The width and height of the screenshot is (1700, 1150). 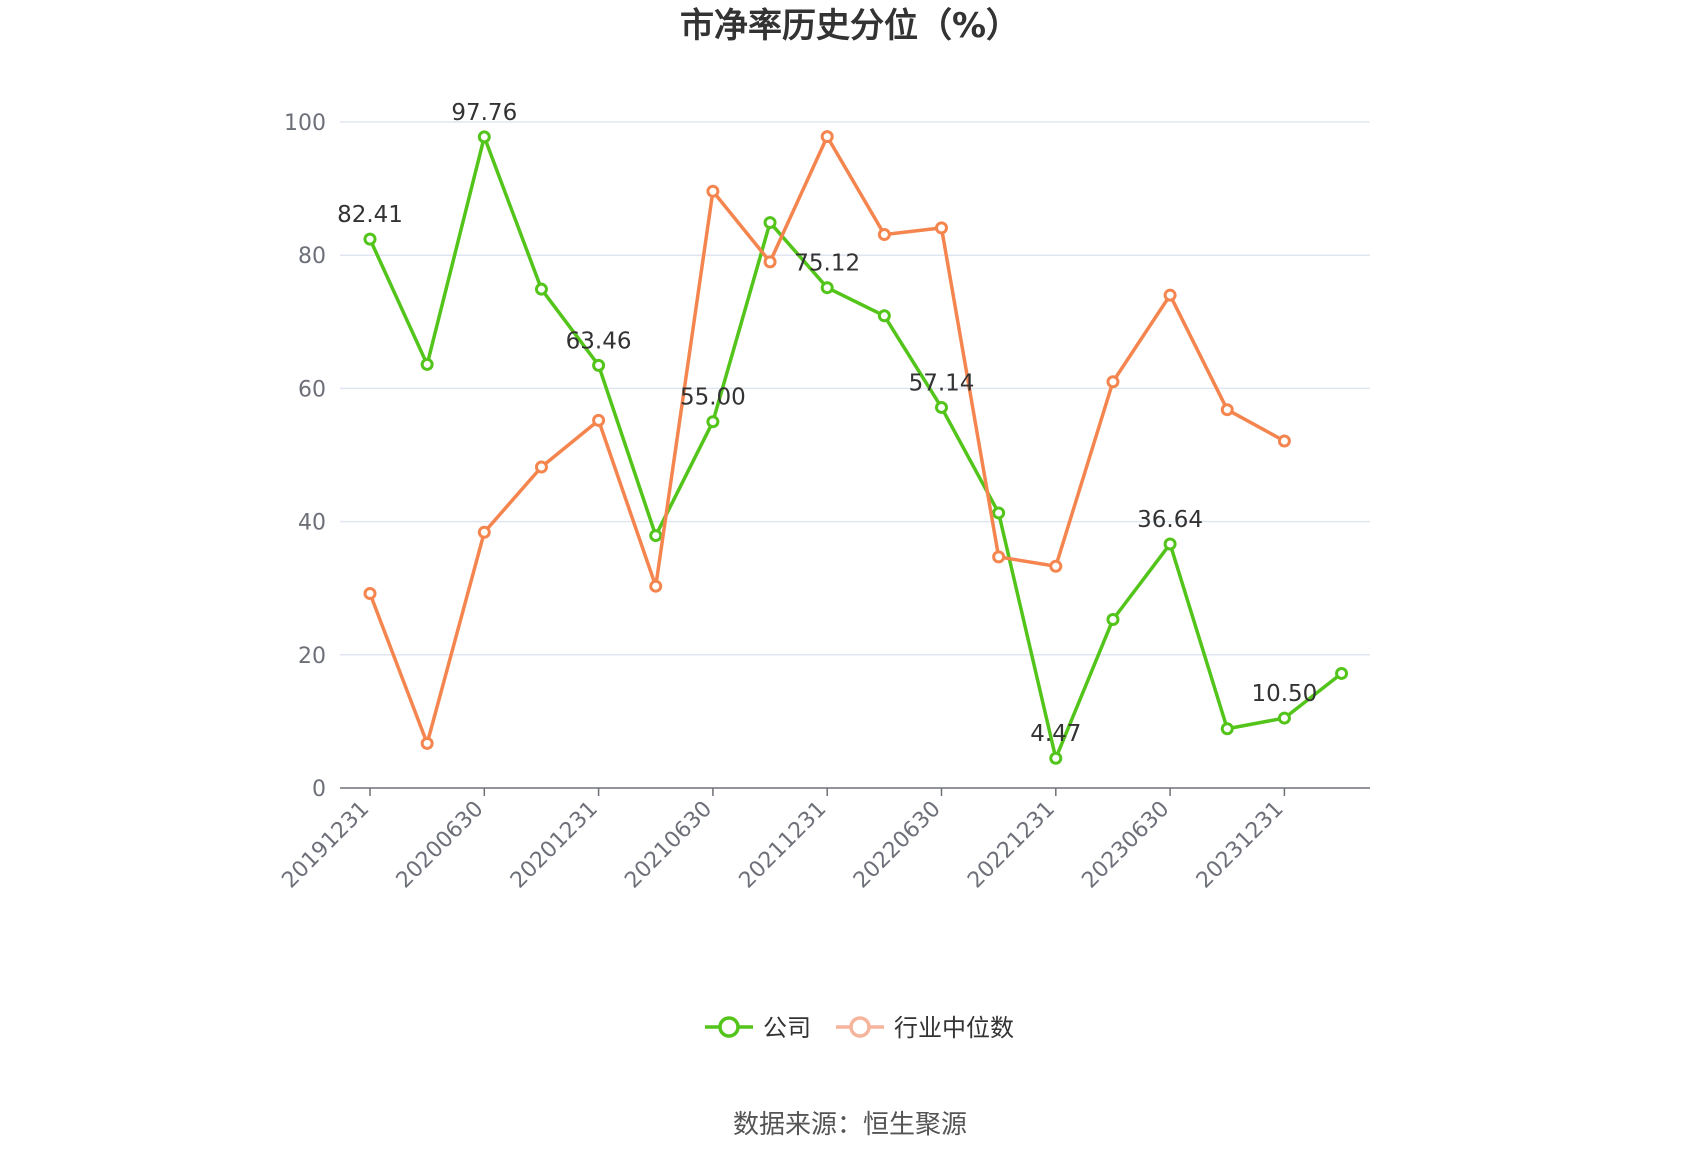 I want to click on x-tick-label: 20231231, so click(x=1240, y=845).